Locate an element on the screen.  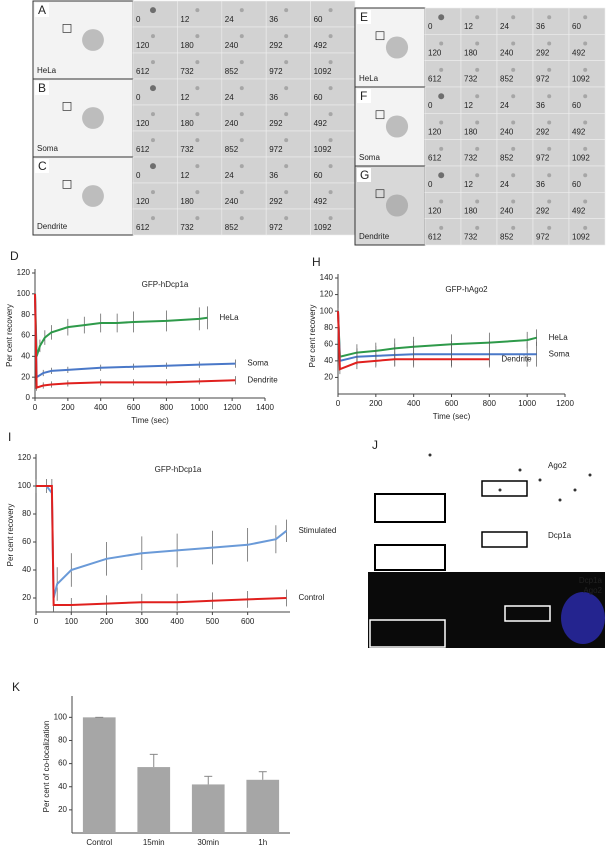
panel-letter: E is located at coordinates (364, 17).